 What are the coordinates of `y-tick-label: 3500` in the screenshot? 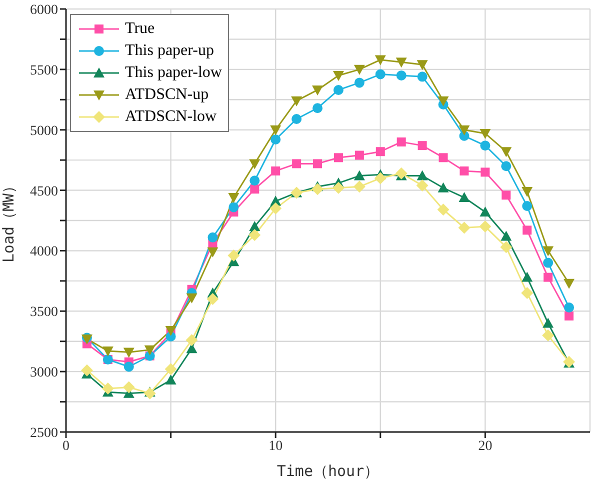 It's located at (44, 312).